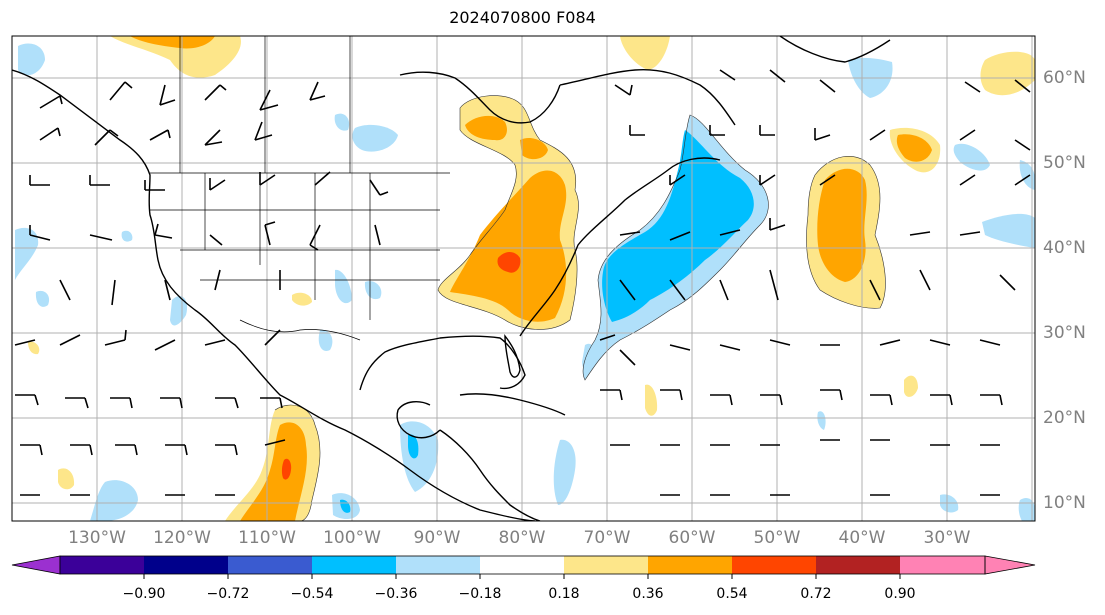  I want to click on lat-label: 50°N, so click(1064, 163).